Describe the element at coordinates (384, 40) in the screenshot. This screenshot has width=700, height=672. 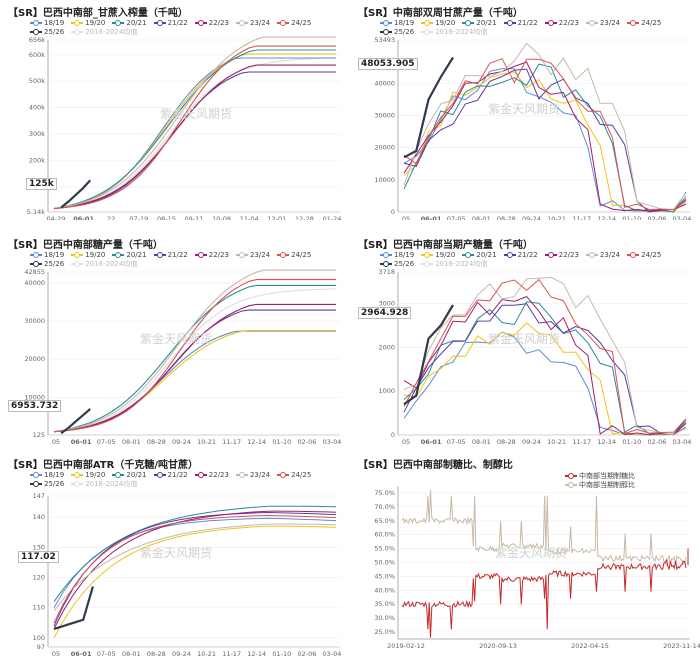
I see `y-tick-label: 53493` at that location.